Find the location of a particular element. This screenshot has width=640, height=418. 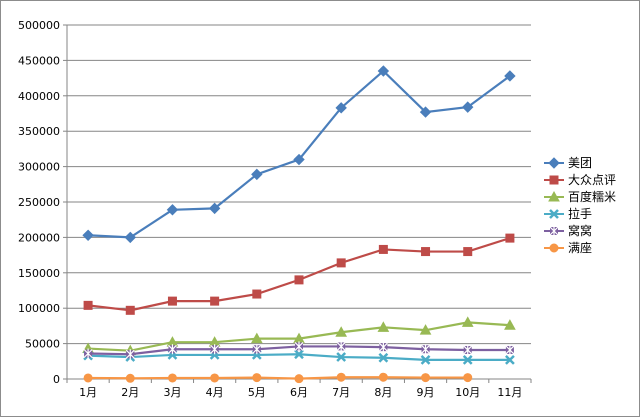

x-axis-ticks: 1月 2月 3月 4月 5月 6月 7月 8月 9月 10月 11月 is located at coordinates (299, 389).